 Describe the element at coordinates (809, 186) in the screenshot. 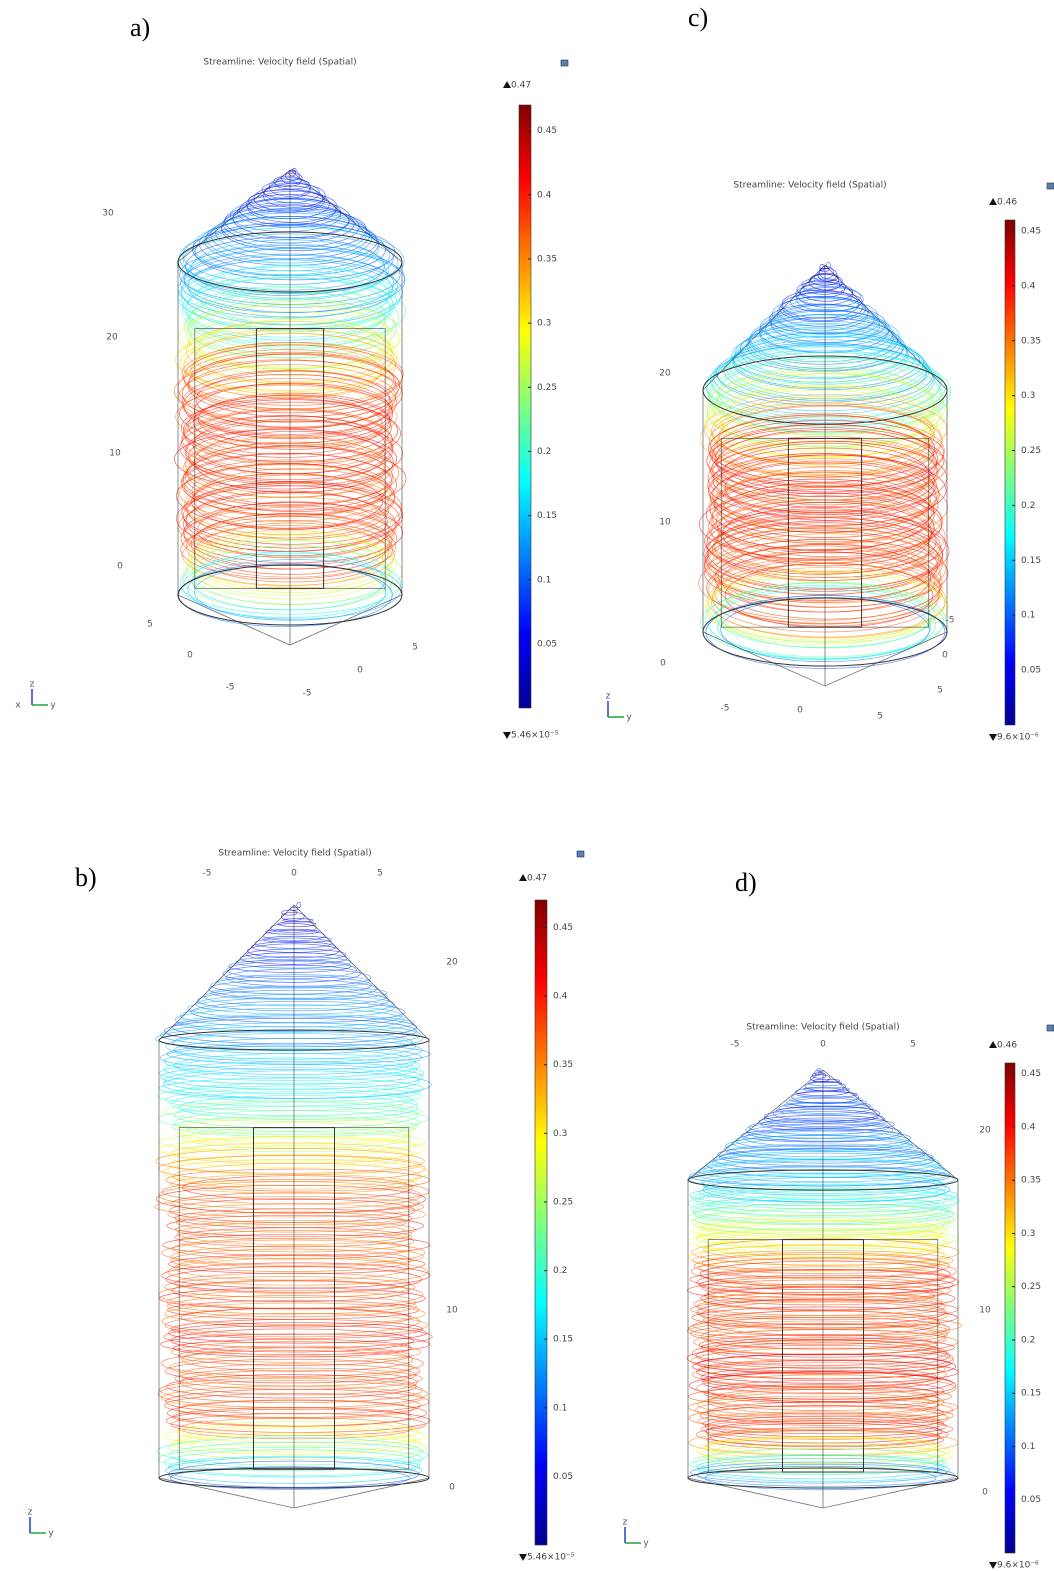

I see `plot-title: Streamline: Velocity field (Spatial)` at that location.